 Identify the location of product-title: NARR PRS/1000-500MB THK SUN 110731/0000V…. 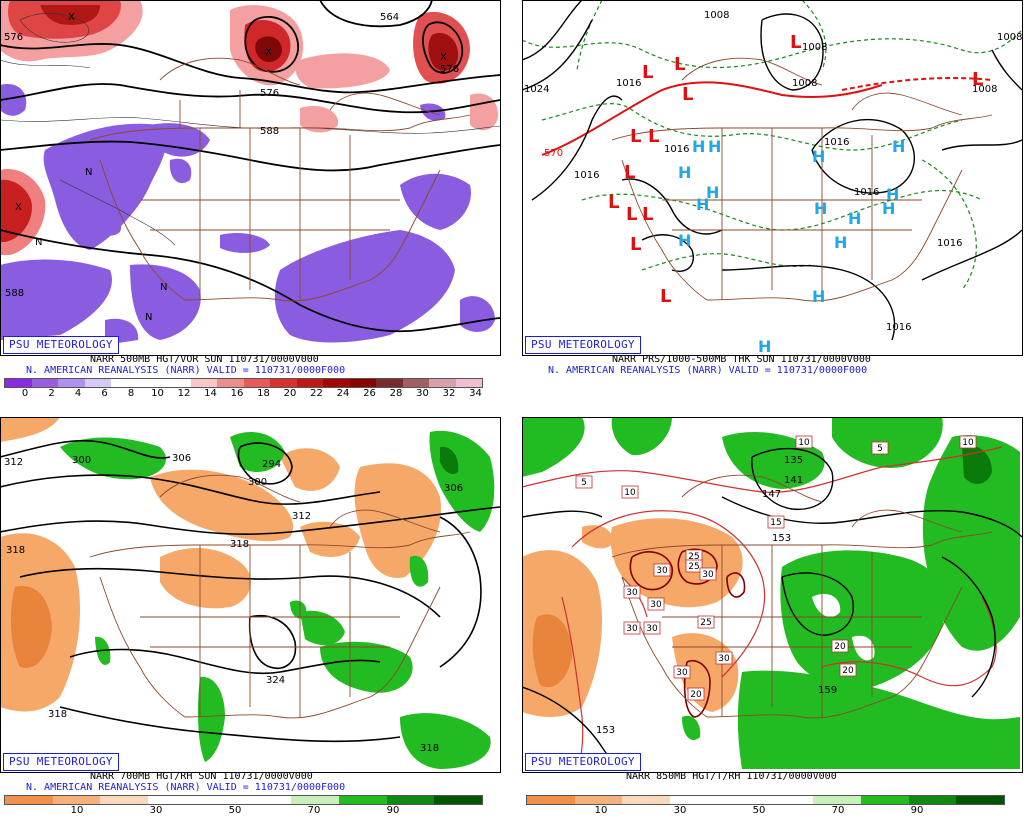
(741, 359).